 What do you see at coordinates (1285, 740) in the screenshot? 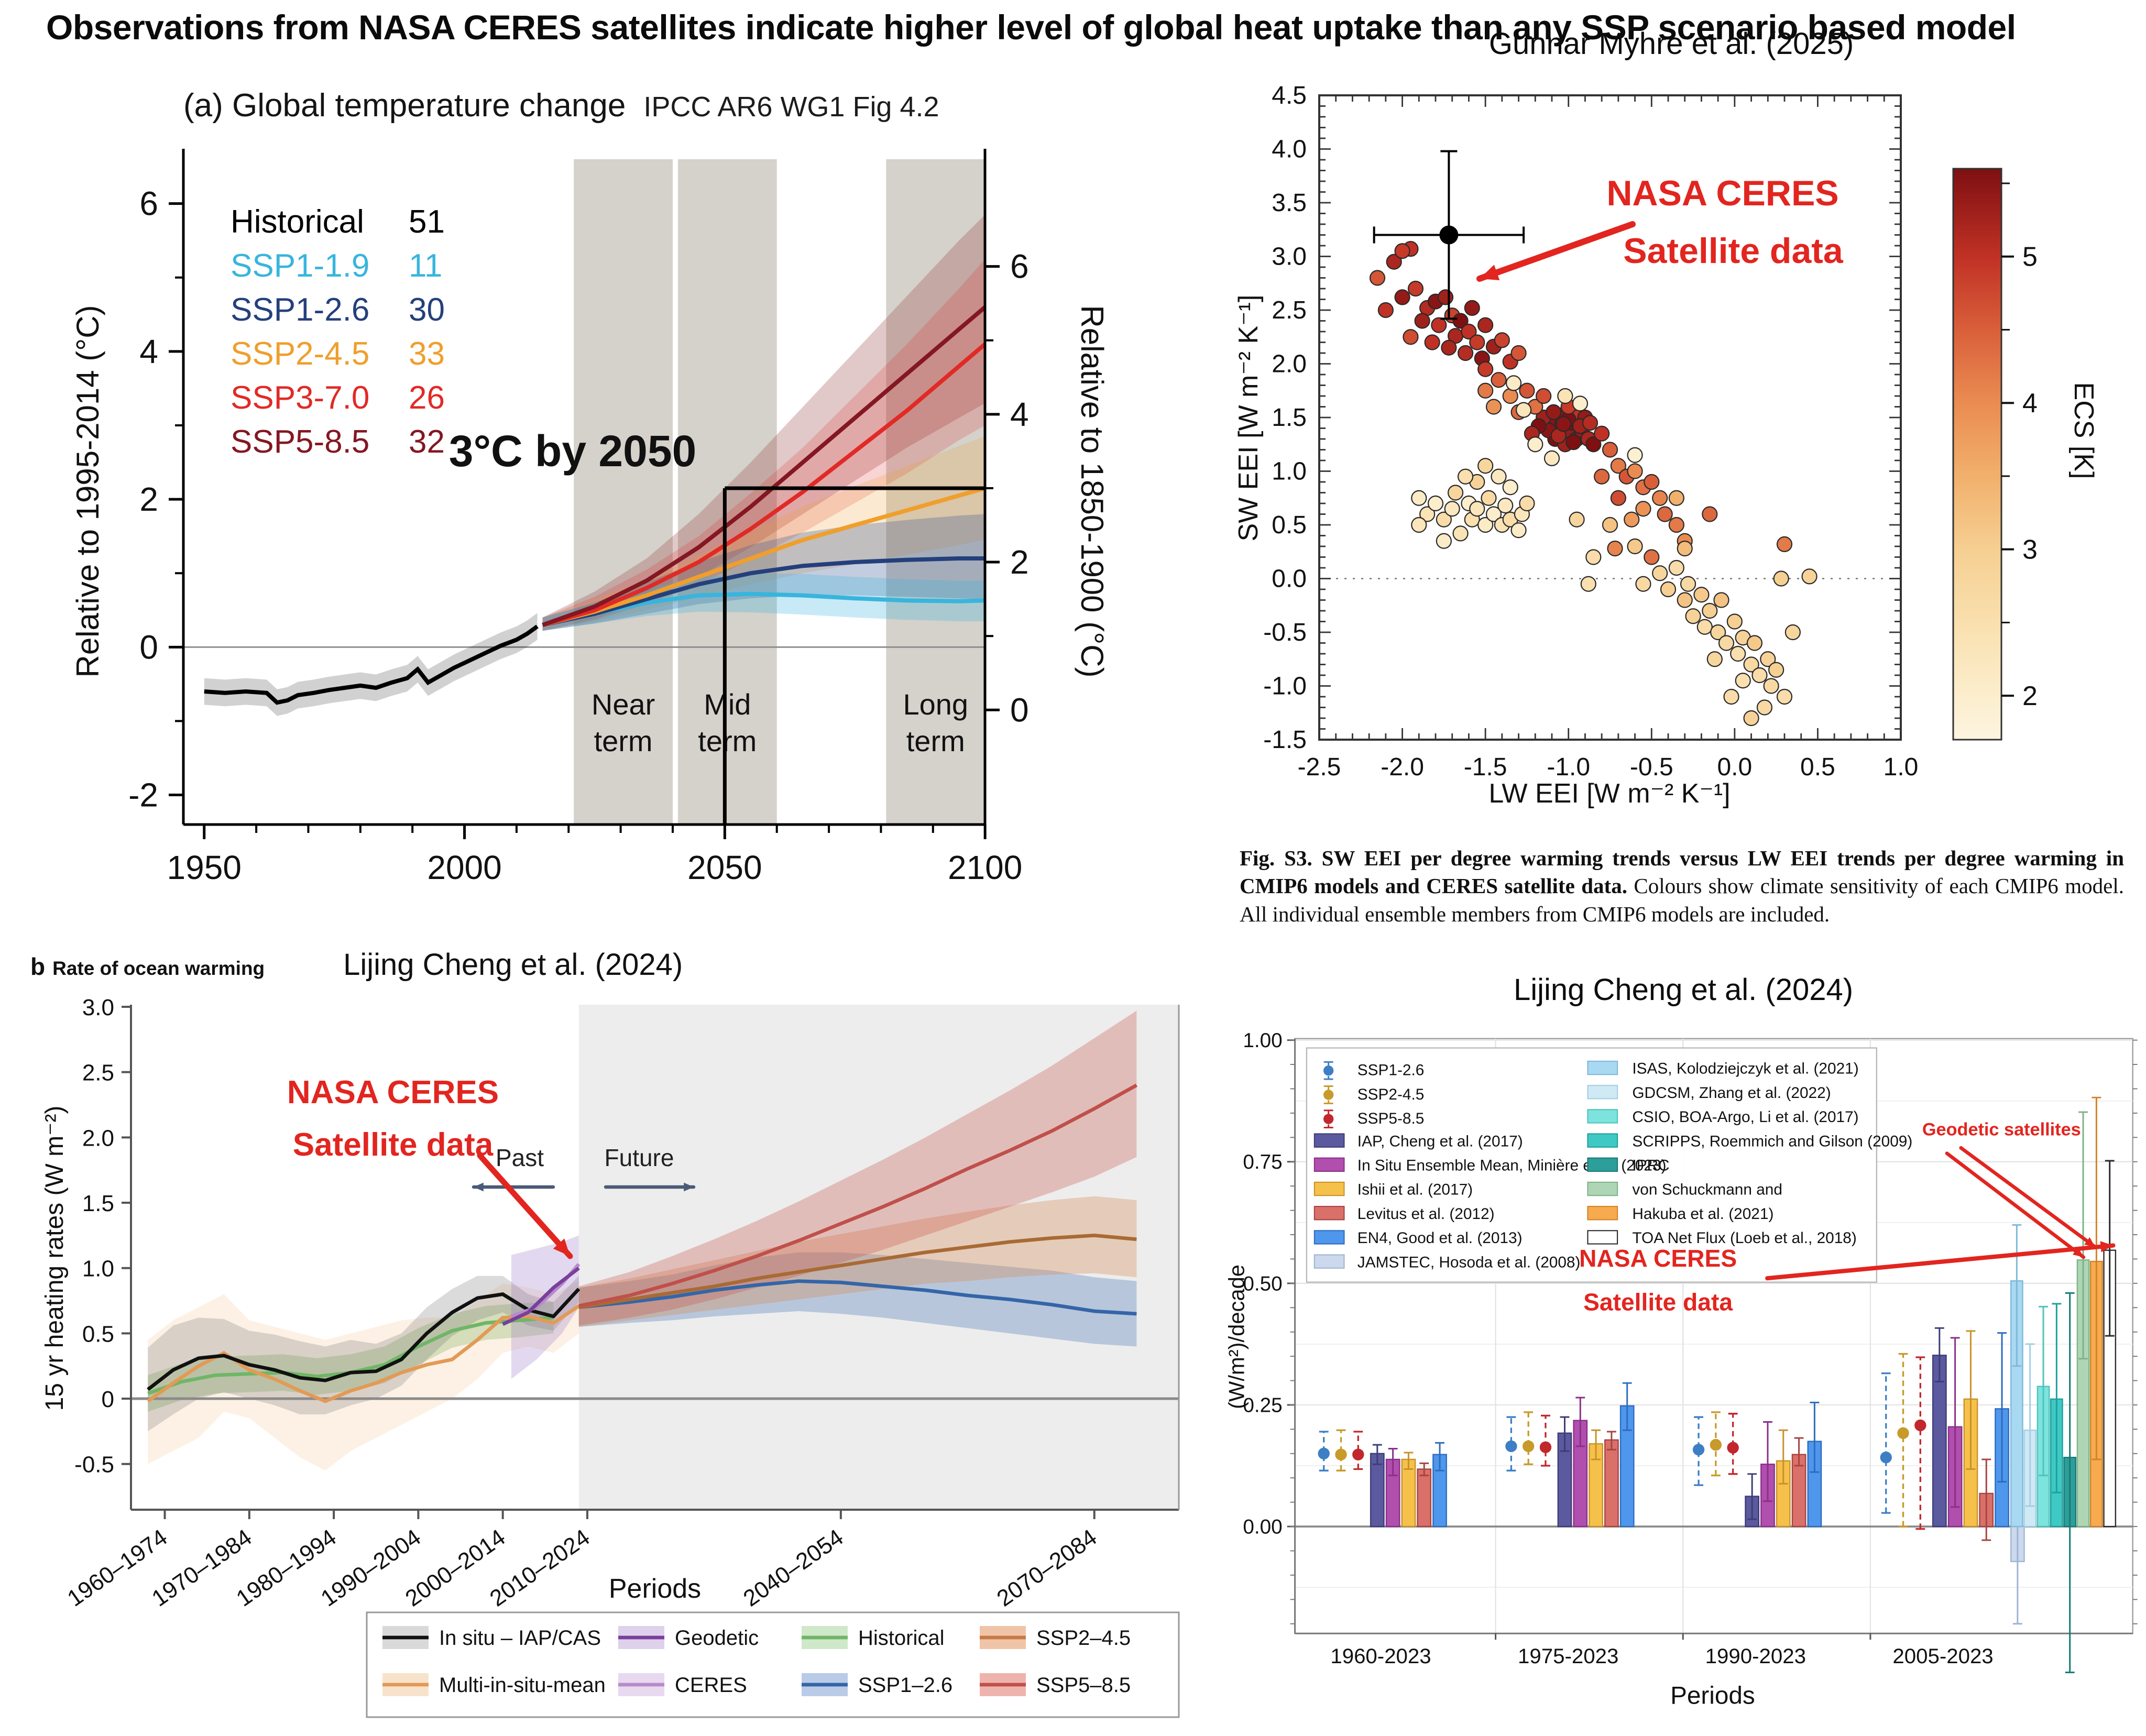
I see `svg-text: -1.5` at bounding box center [1285, 740].